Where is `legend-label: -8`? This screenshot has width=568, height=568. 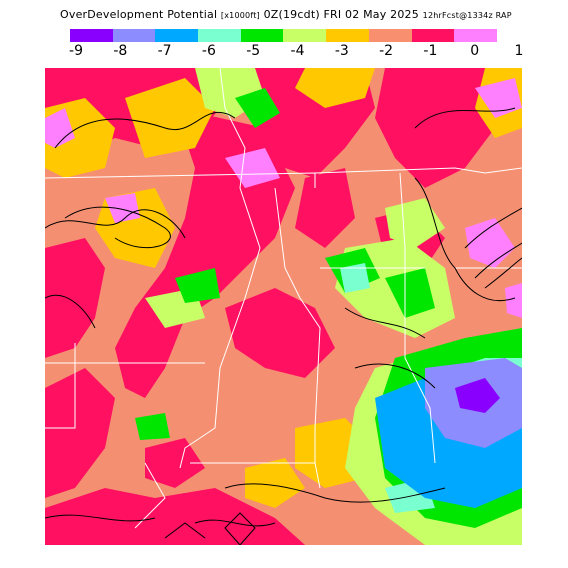
legend-label: -8 is located at coordinates (120, 51).